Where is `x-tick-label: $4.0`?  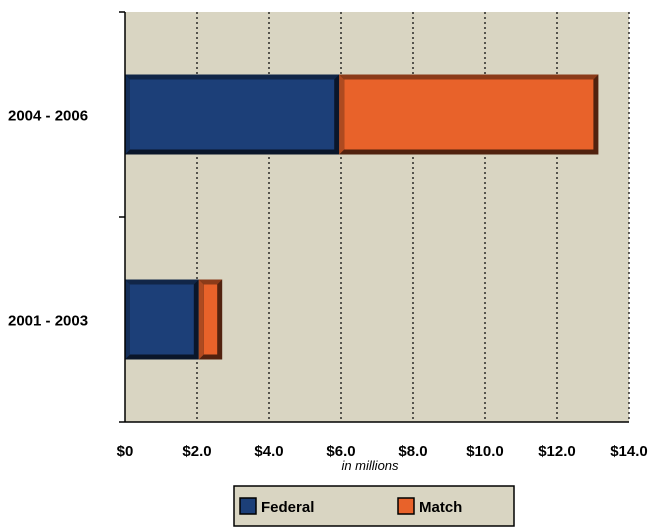 x-tick-label: $4.0 is located at coordinates (268, 451).